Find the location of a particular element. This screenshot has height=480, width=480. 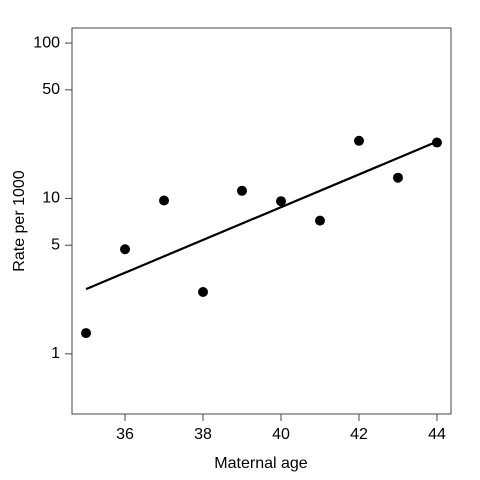

x-tick-label: 40 is located at coordinates (281, 434).